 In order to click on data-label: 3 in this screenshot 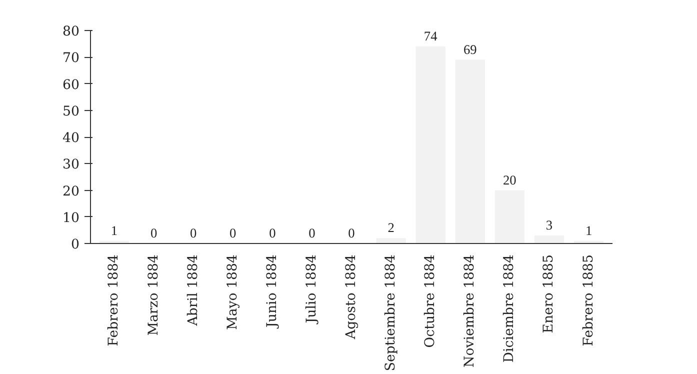, I will do `click(549, 225)`.